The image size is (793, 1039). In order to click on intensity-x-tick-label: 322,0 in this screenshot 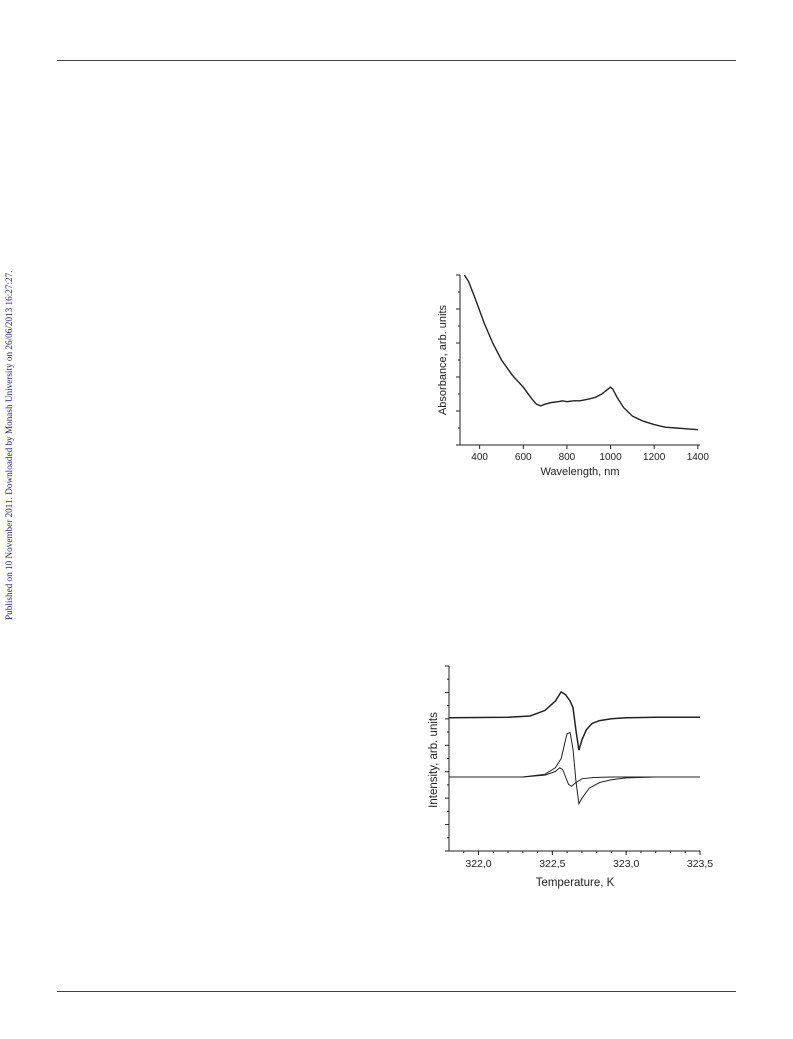, I will do `click(478, 864)`.